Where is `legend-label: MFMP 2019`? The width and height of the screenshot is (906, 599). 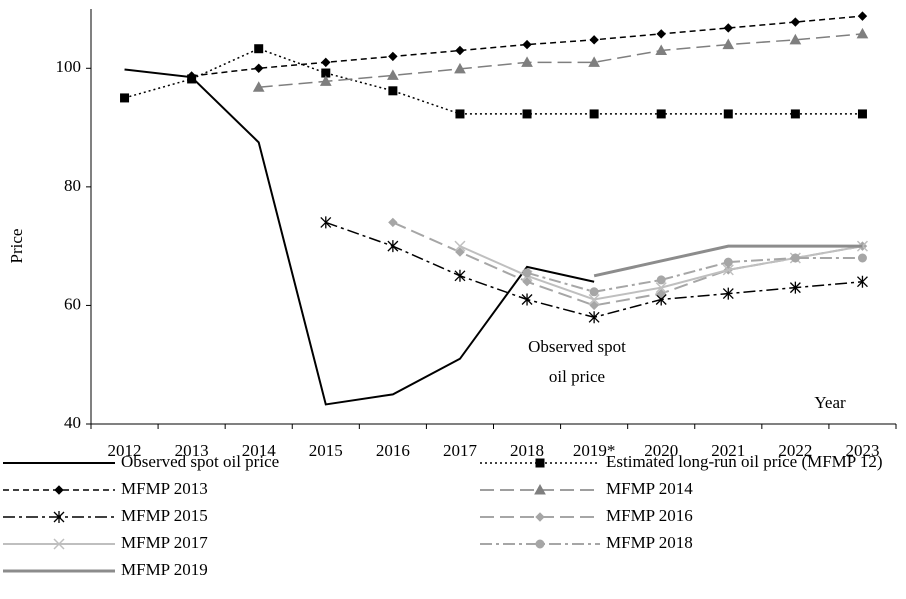
legend-label: MFMP 2019 is located at coordinates (164, 569).